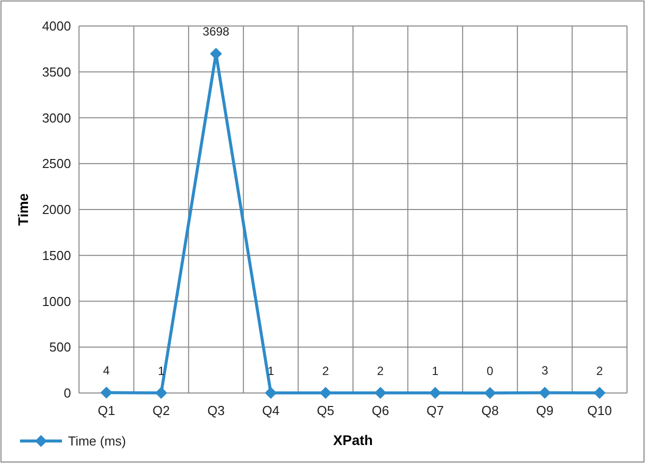 This screenshot has width=645, height=463. What do you see at coordinates (435, 410) in the screenshot?
I see `x-tick-label: Q7` at bounding box center [435, 410].